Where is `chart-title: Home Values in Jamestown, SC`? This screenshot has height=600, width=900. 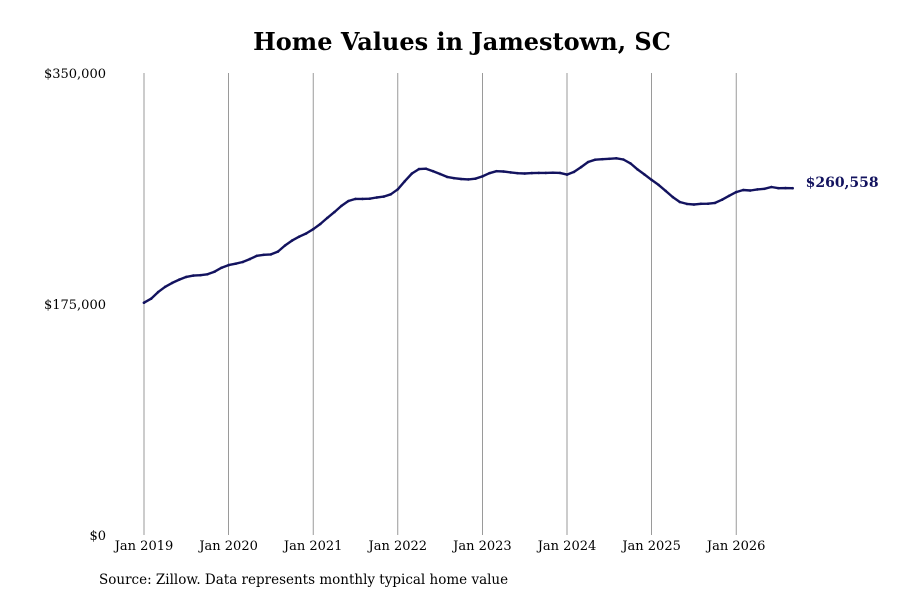
chart-title: Home Values in Jamestown, SC is located at coordinates (462, 41).